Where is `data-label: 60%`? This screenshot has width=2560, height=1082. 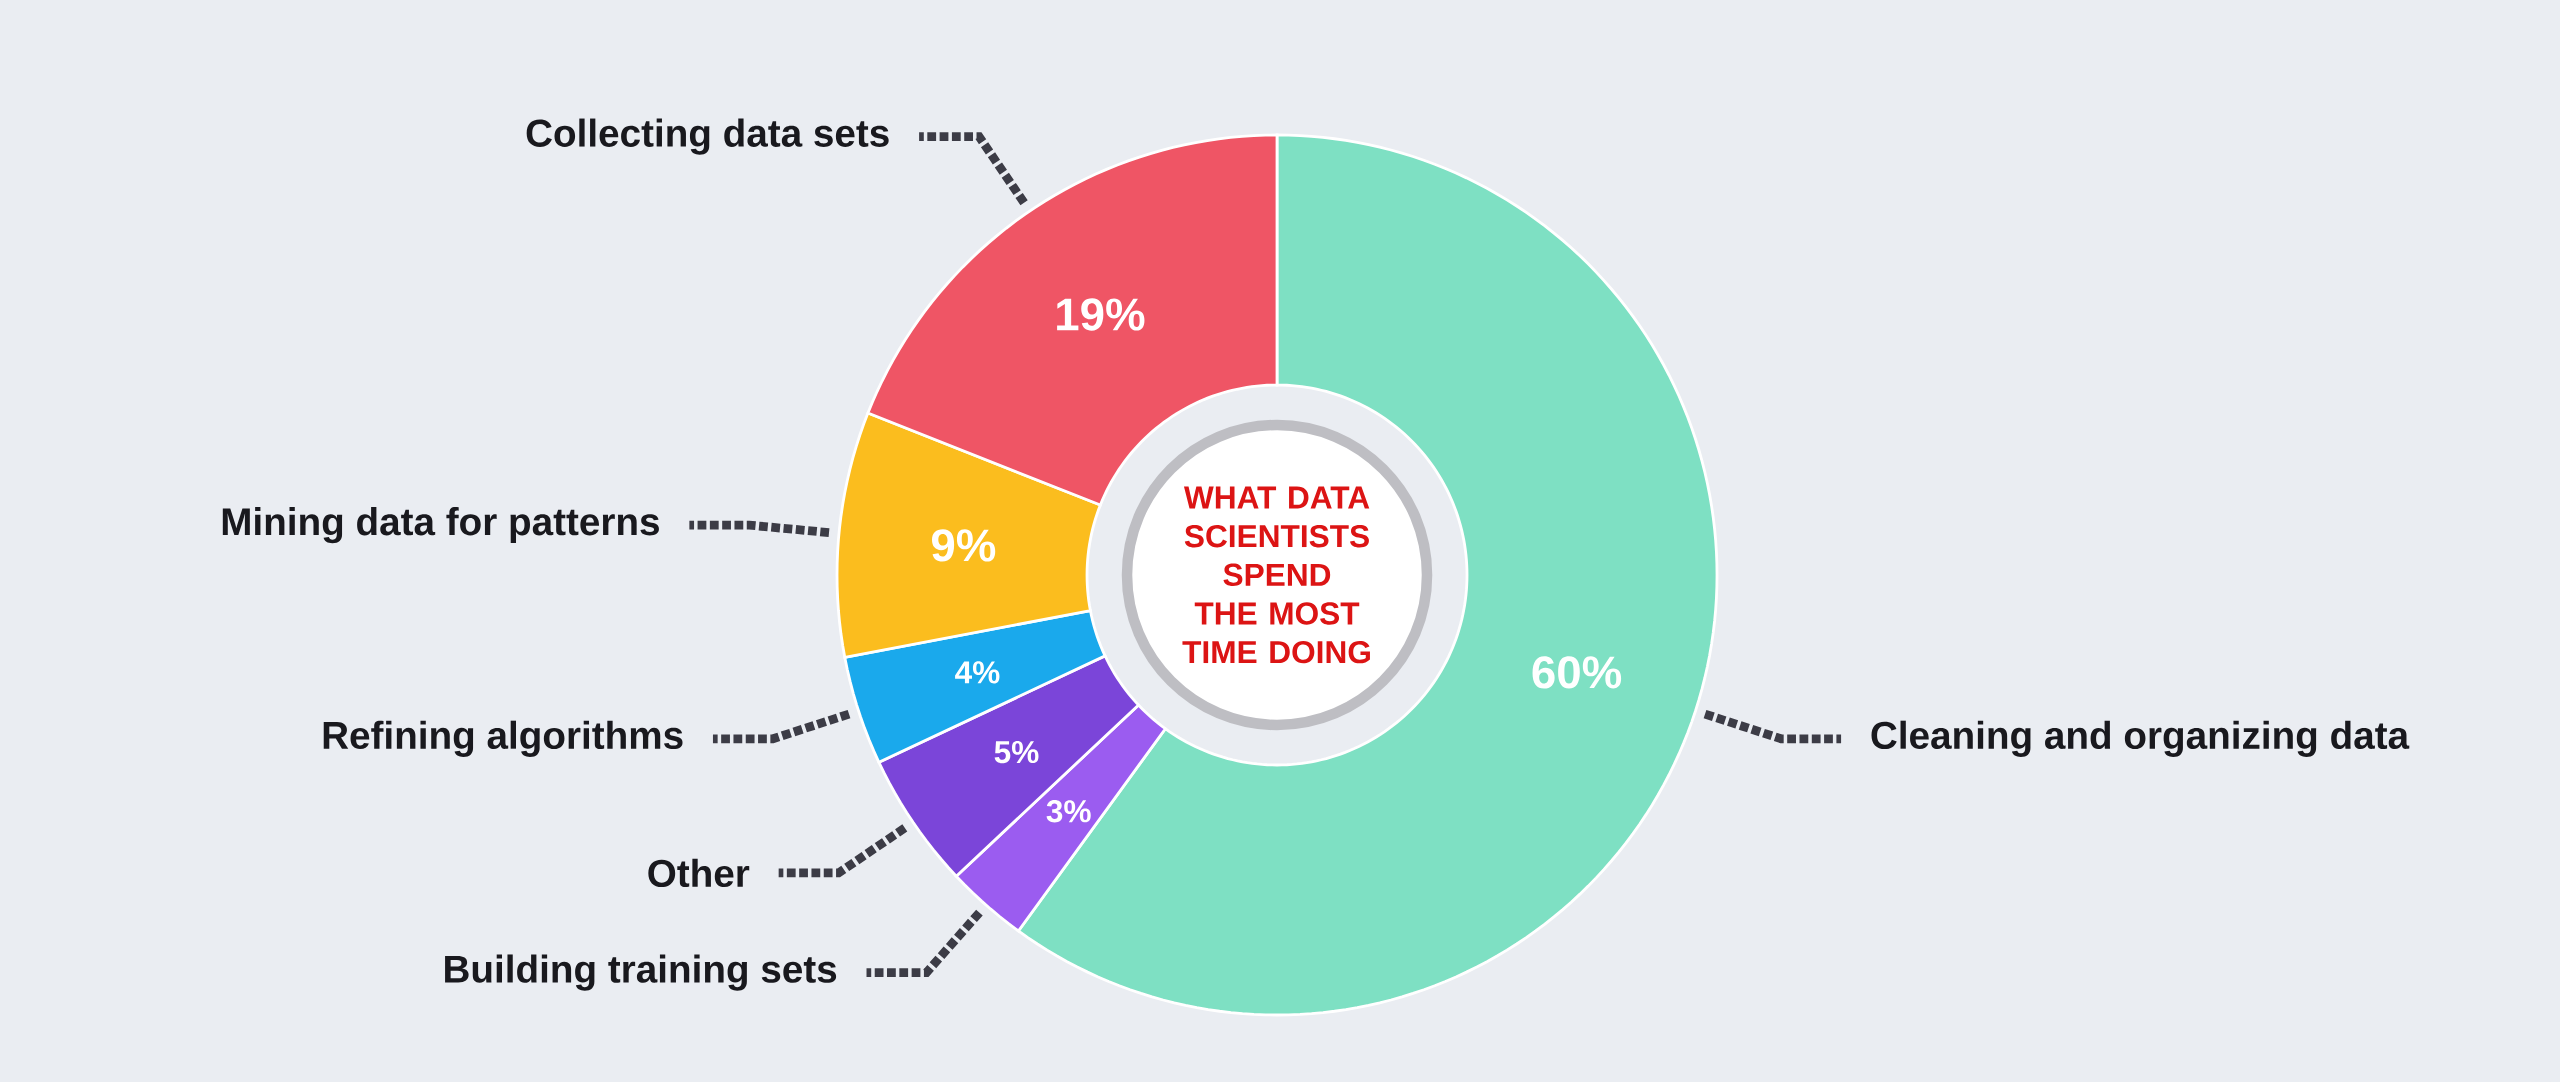 data-label: 60% is located at coordinates (1577, 672).